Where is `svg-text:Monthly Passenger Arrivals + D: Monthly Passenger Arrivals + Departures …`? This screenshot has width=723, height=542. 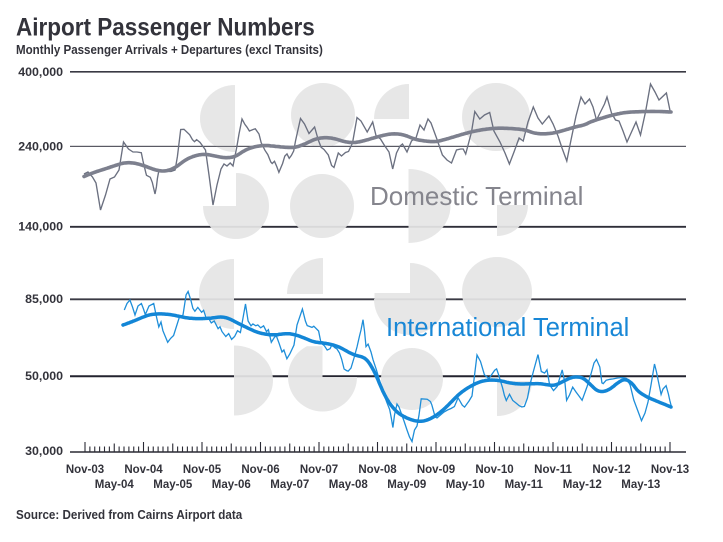 svg-text:Monthly Passenger Arrivals + D: Monthly Passenger Arrivals + Departures … is located at coordinates (169, 50).